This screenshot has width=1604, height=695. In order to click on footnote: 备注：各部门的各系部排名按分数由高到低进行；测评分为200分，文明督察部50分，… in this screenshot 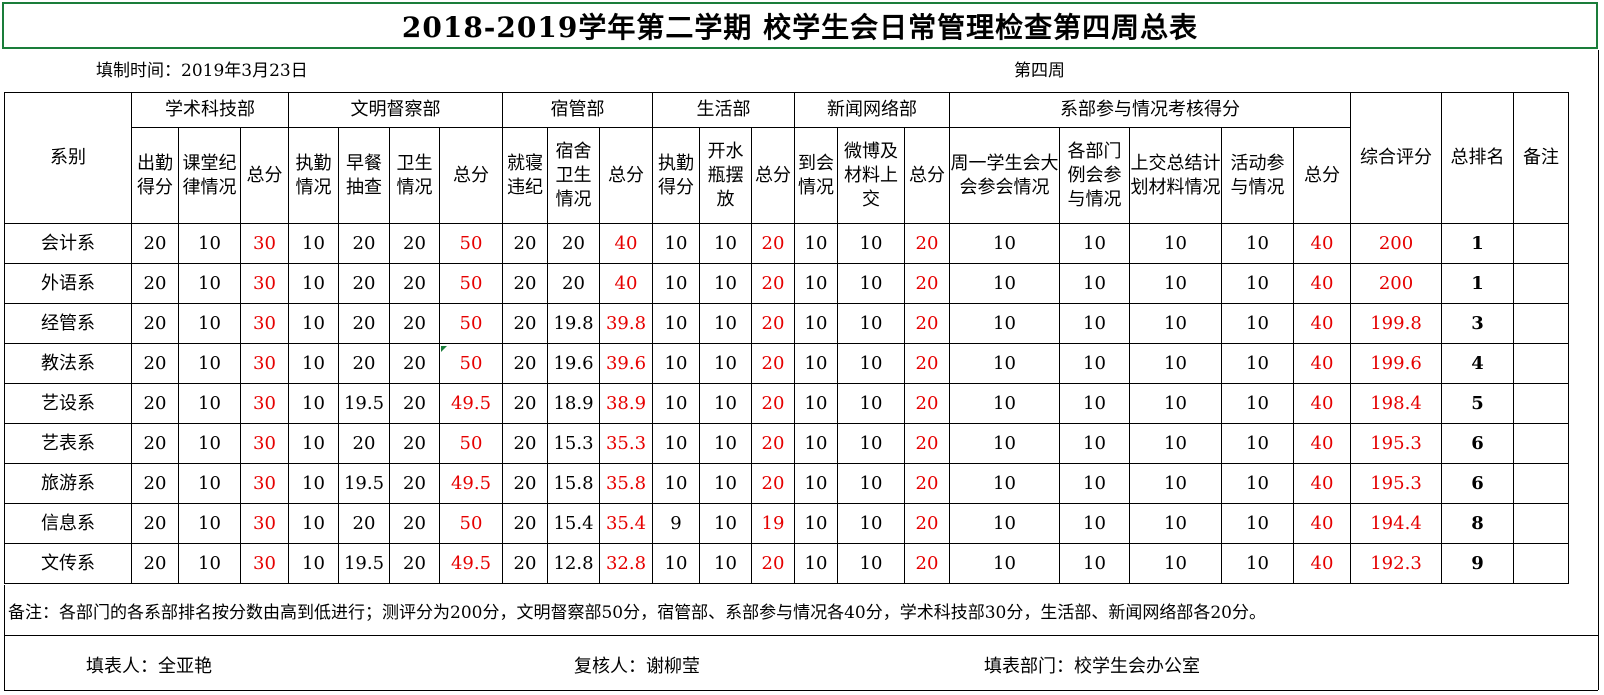, I will do `click(637, 613)`.